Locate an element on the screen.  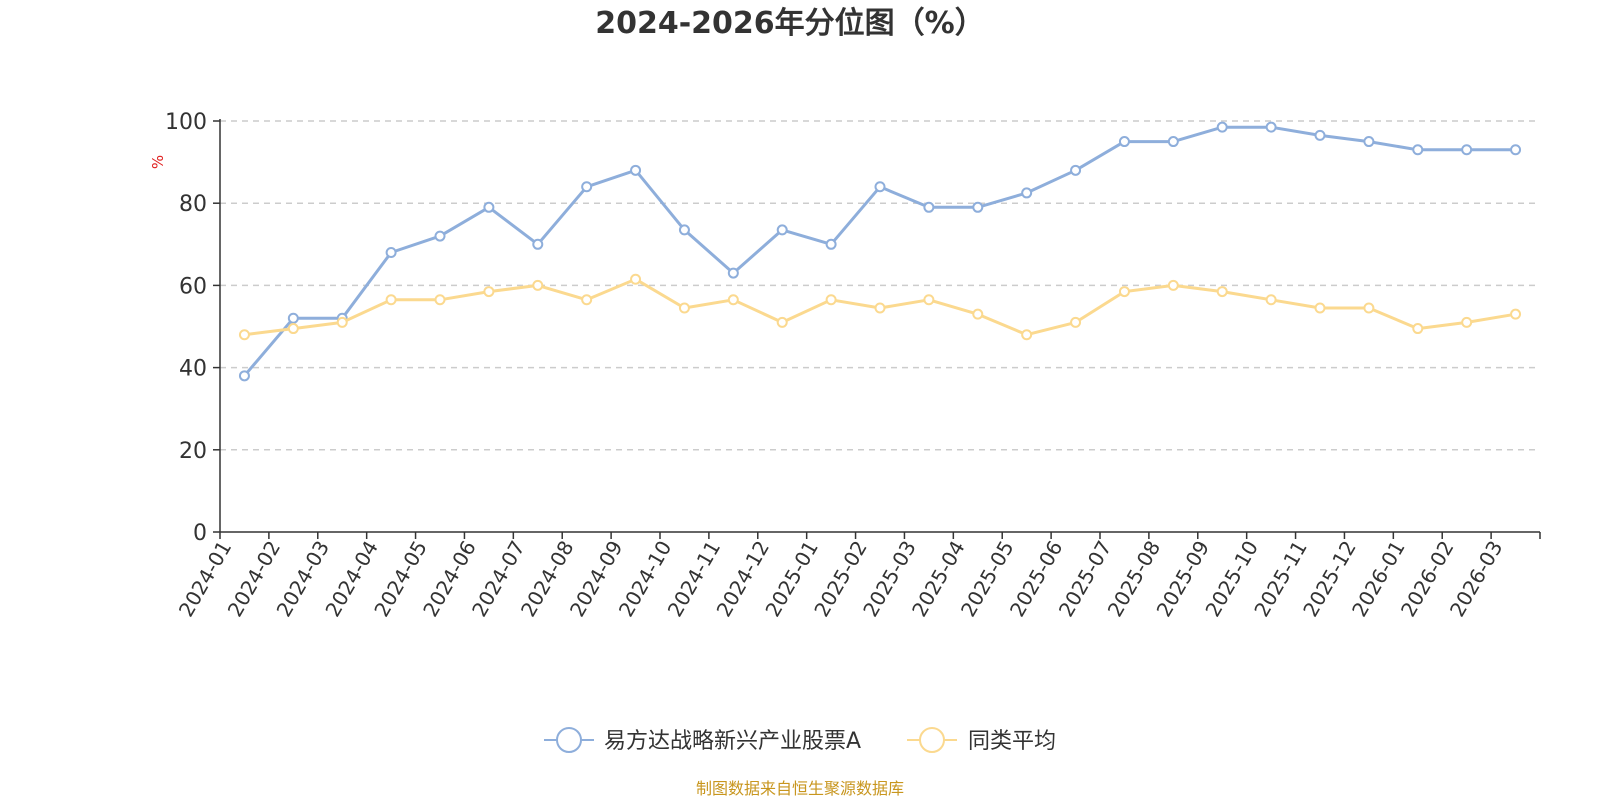
y-tick-label-60: 60 is located at coordinates (193, 286).